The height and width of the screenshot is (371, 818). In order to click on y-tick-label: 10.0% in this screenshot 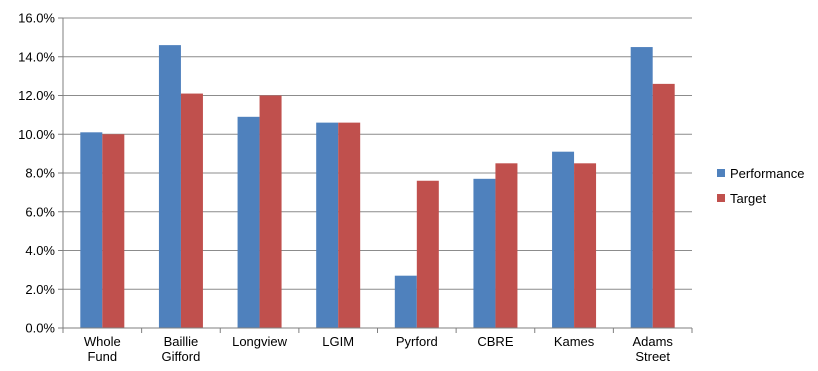, I will do `click(36, 134)`.